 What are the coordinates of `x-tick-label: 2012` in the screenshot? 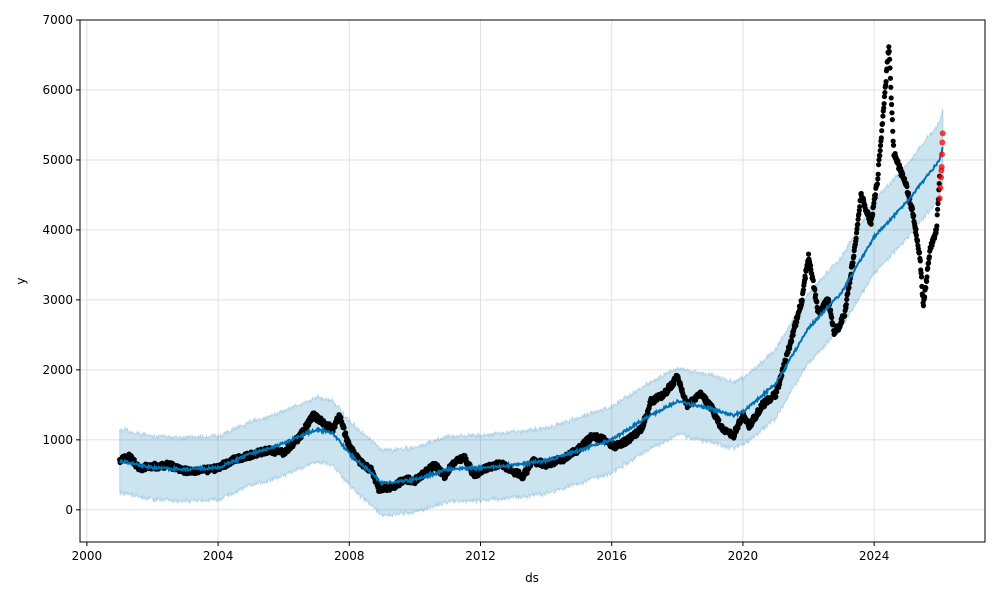 It's located at (480, 556).